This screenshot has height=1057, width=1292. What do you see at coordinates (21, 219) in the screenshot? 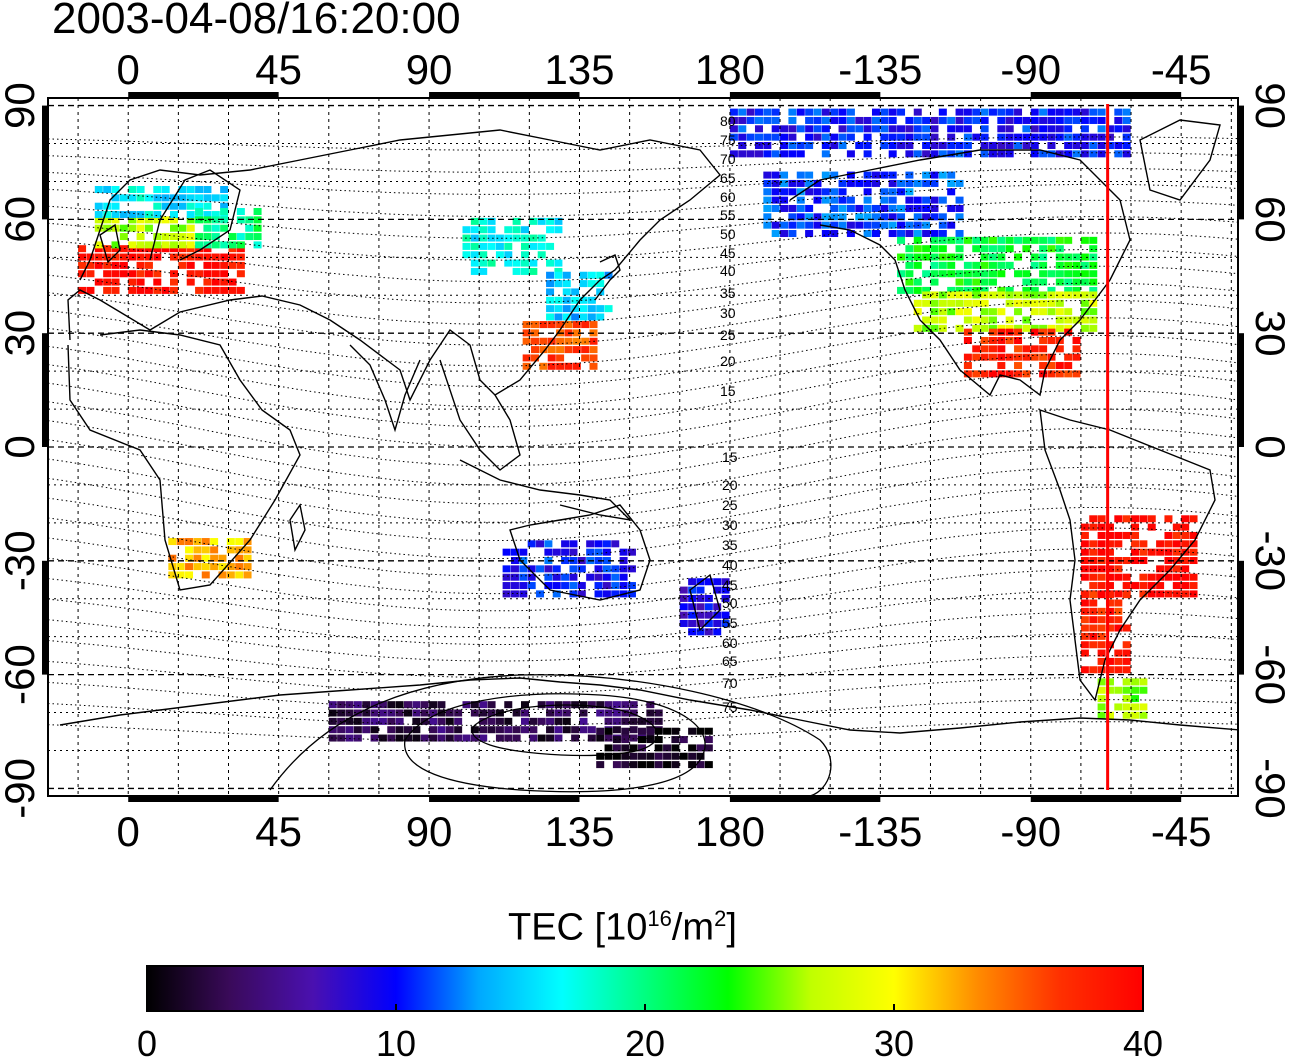
I see `lat-tick-label-left: 60` at bounding box center [21, 219].